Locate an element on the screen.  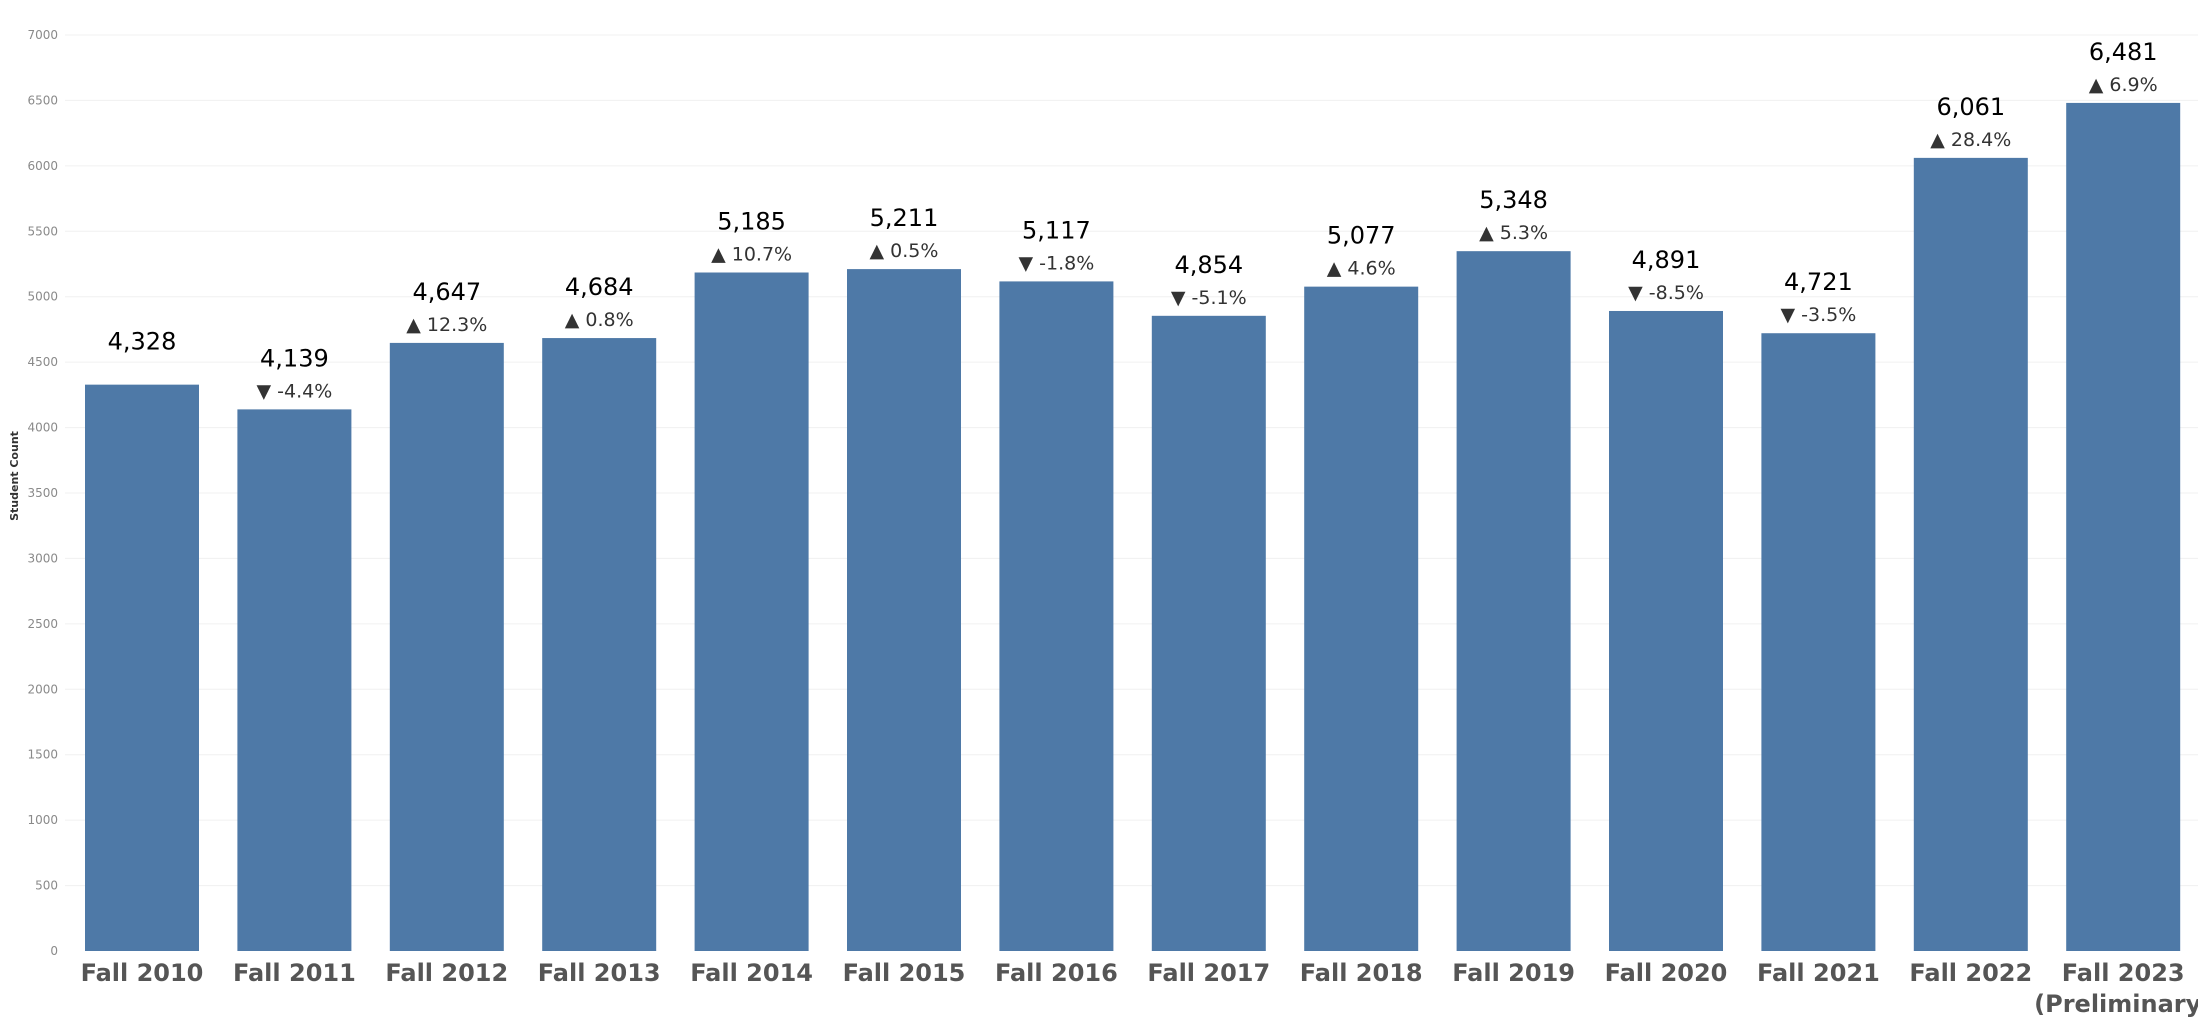
x-tick-line: Fall 2014 is located at coordinates (751, 973).